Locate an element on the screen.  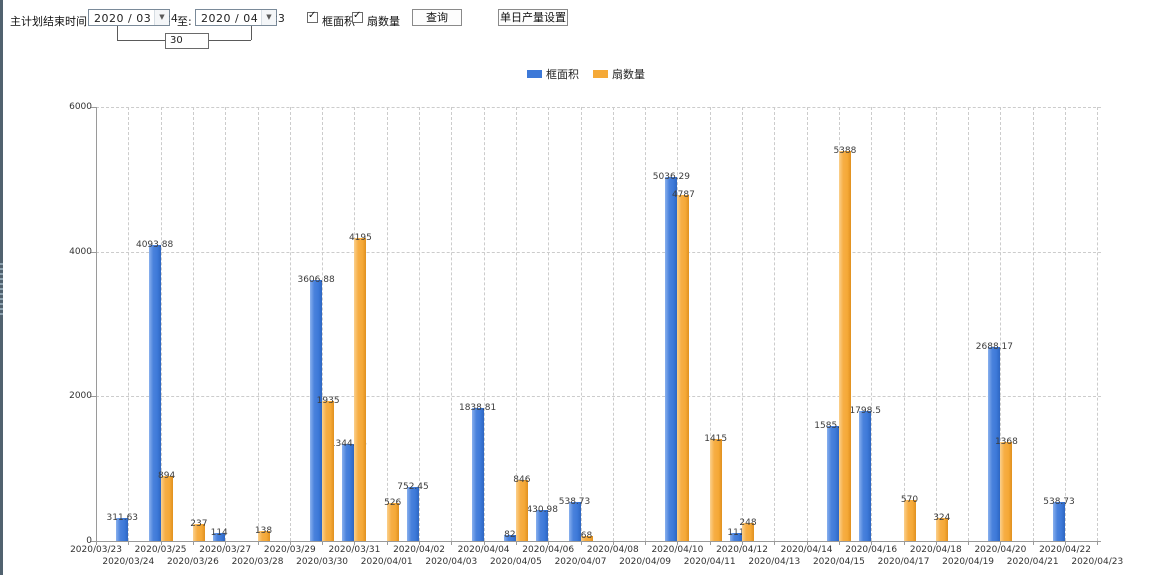
fan-count-checkbox: ✓ is located at coordinates (357, 16).